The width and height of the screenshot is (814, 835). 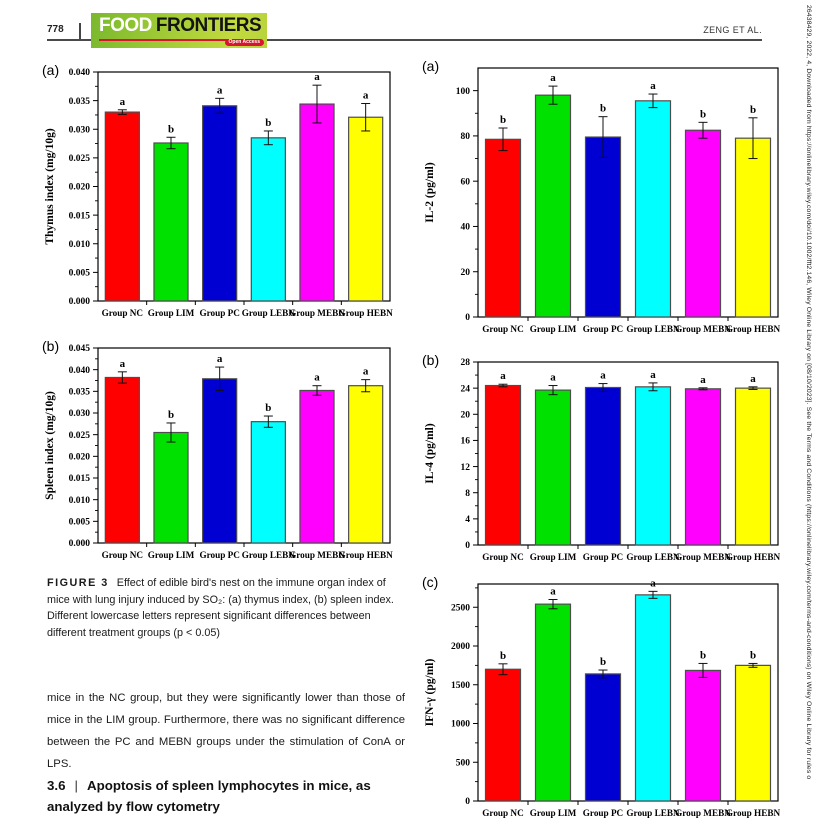 I want to click on svg-text: 24, so click(x=466, y=389).